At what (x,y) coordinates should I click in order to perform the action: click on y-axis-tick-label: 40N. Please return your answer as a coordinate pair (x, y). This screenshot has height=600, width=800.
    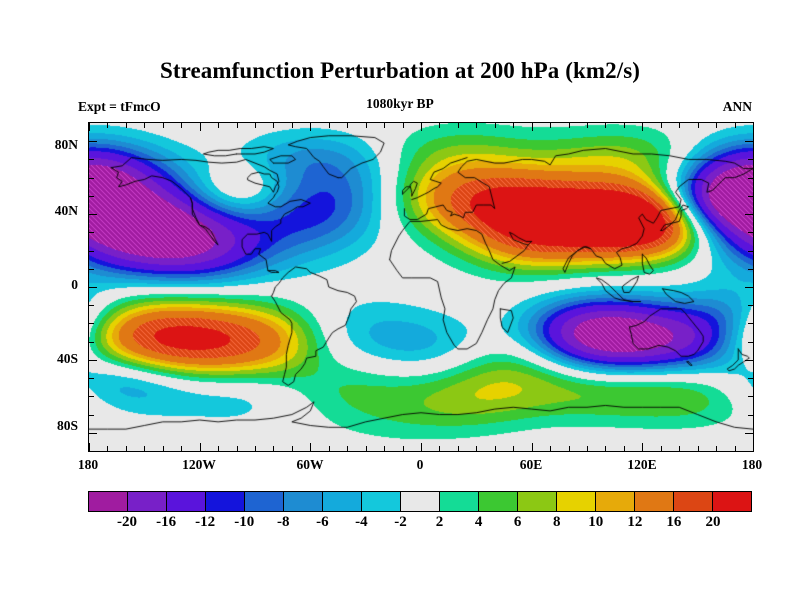
    Looking at the image, I should click on (66, 210).